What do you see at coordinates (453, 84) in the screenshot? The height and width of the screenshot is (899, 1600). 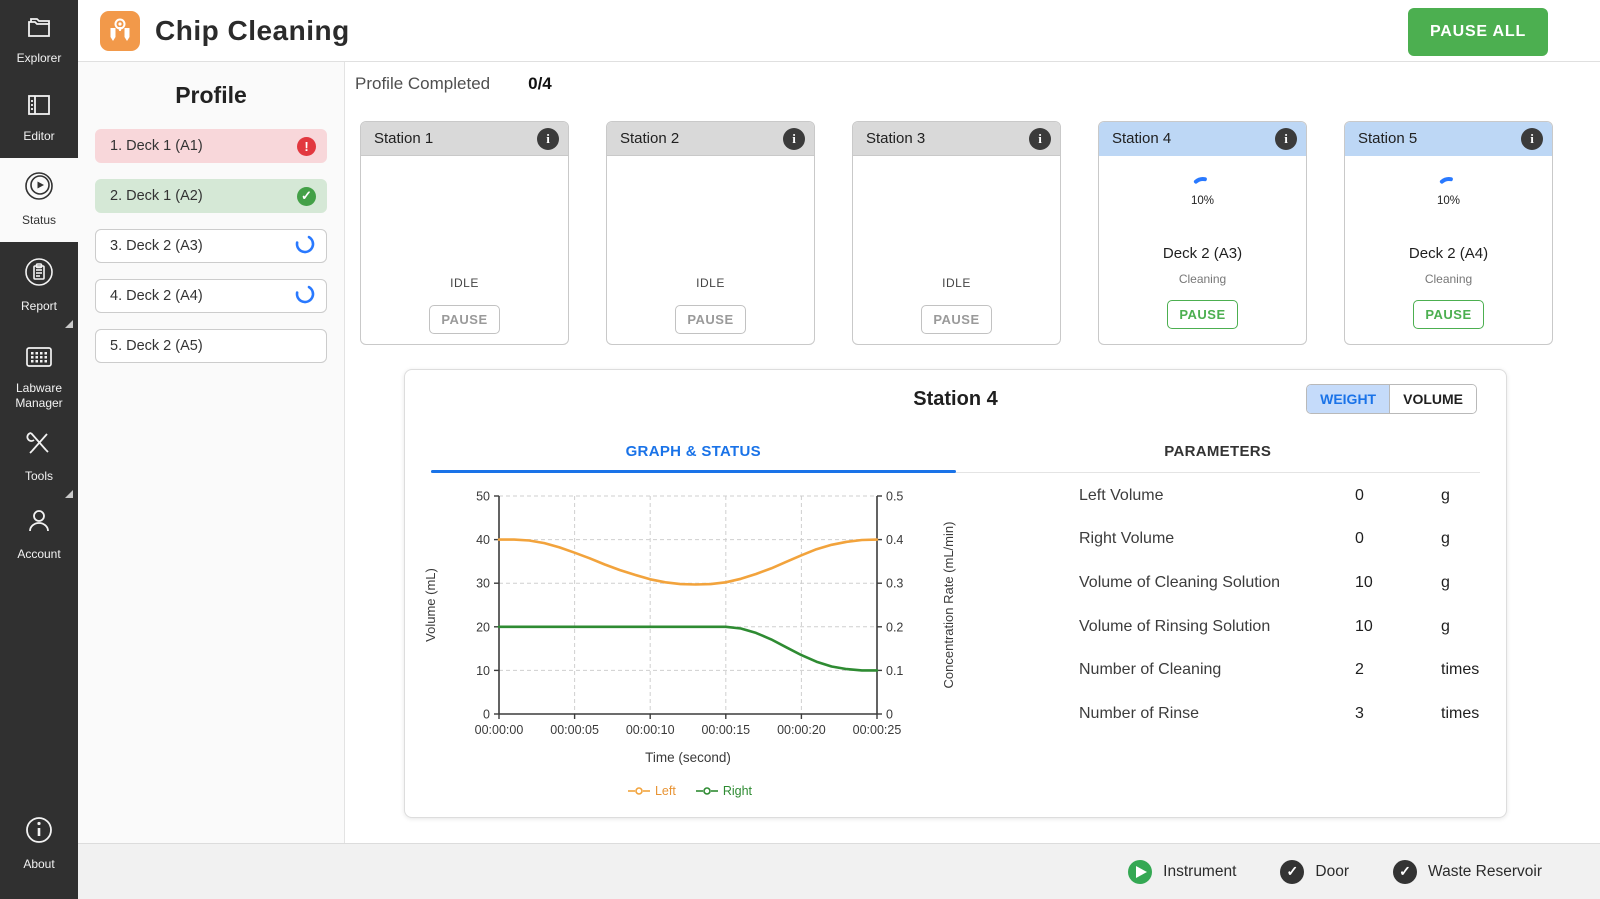 I see `profile-completed-row: Profile Completed 0/4` at bounding box center [453, 84].